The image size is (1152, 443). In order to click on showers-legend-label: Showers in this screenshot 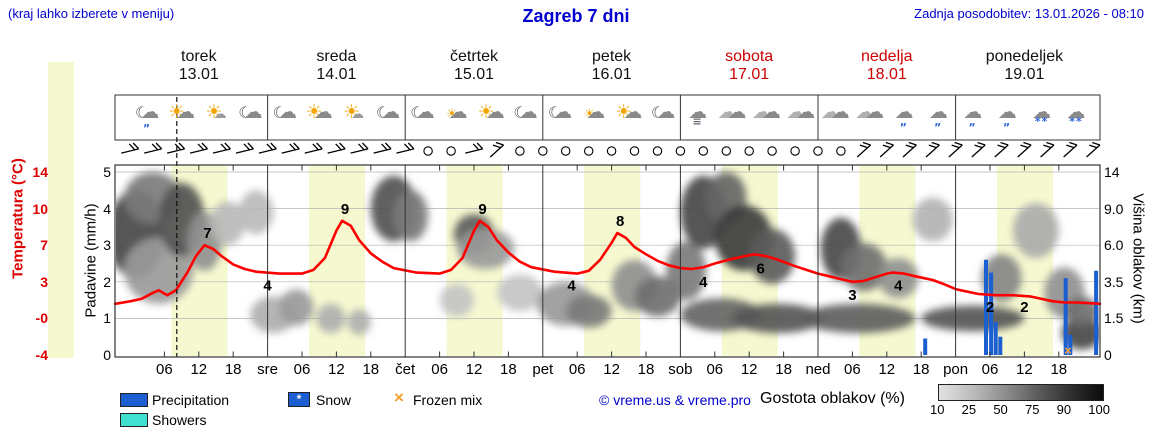, I will do `click(179, 420)`.